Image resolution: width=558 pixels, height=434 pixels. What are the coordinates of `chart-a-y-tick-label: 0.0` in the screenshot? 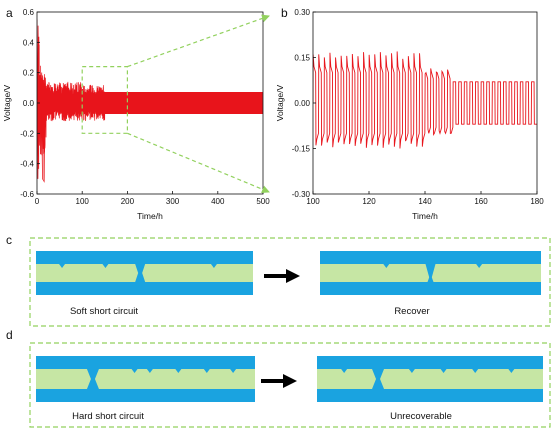 It's located at (29, 103).